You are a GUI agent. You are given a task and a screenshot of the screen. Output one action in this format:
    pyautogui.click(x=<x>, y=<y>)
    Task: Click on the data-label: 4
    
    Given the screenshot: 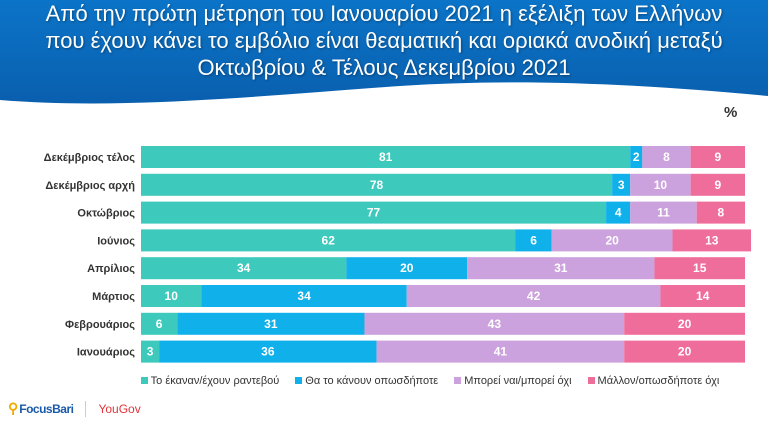 What is the action you would take?
    pyautogui.click(x=618, y=213)
    